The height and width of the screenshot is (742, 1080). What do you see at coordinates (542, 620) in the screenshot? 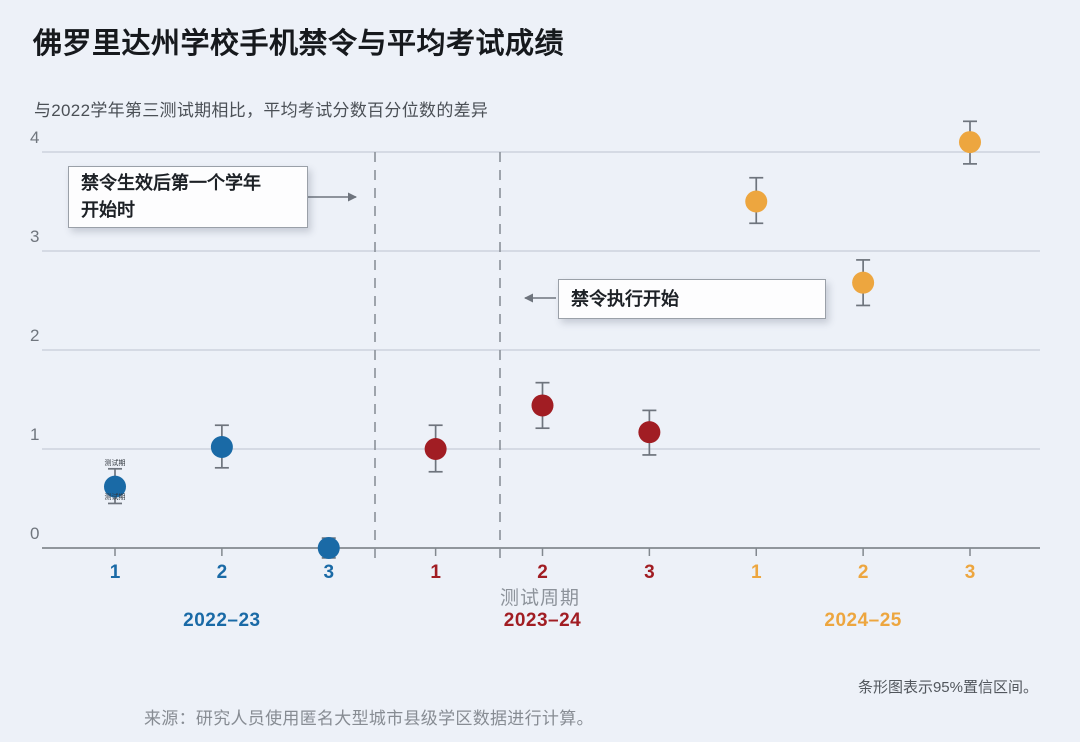
I see `group-year-label: 2023–24` at bounding box center [542, 620].